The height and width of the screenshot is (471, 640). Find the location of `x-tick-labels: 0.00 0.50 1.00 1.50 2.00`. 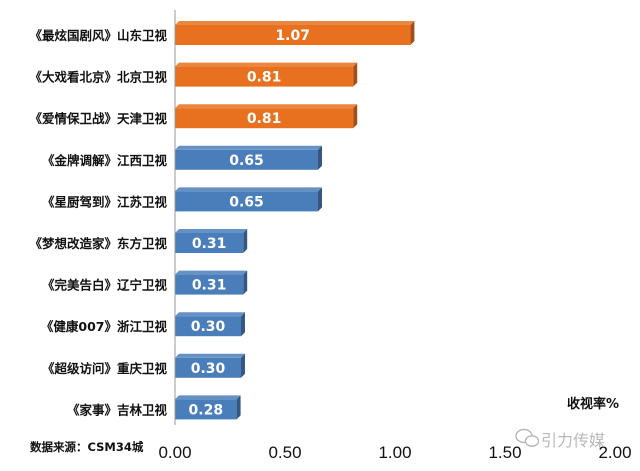

x-tick-labels: 0.00 0.50 1.00 1.50 2.00 is located at coordinates (394, 452).